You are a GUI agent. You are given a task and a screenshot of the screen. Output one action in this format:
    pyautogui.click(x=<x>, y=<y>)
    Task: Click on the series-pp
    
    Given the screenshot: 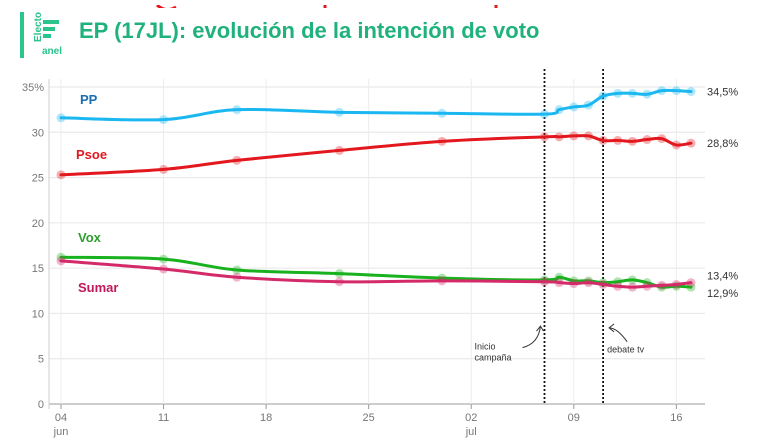 What is the action you would take?
    pyautogui.click(x=376, y=105)
    